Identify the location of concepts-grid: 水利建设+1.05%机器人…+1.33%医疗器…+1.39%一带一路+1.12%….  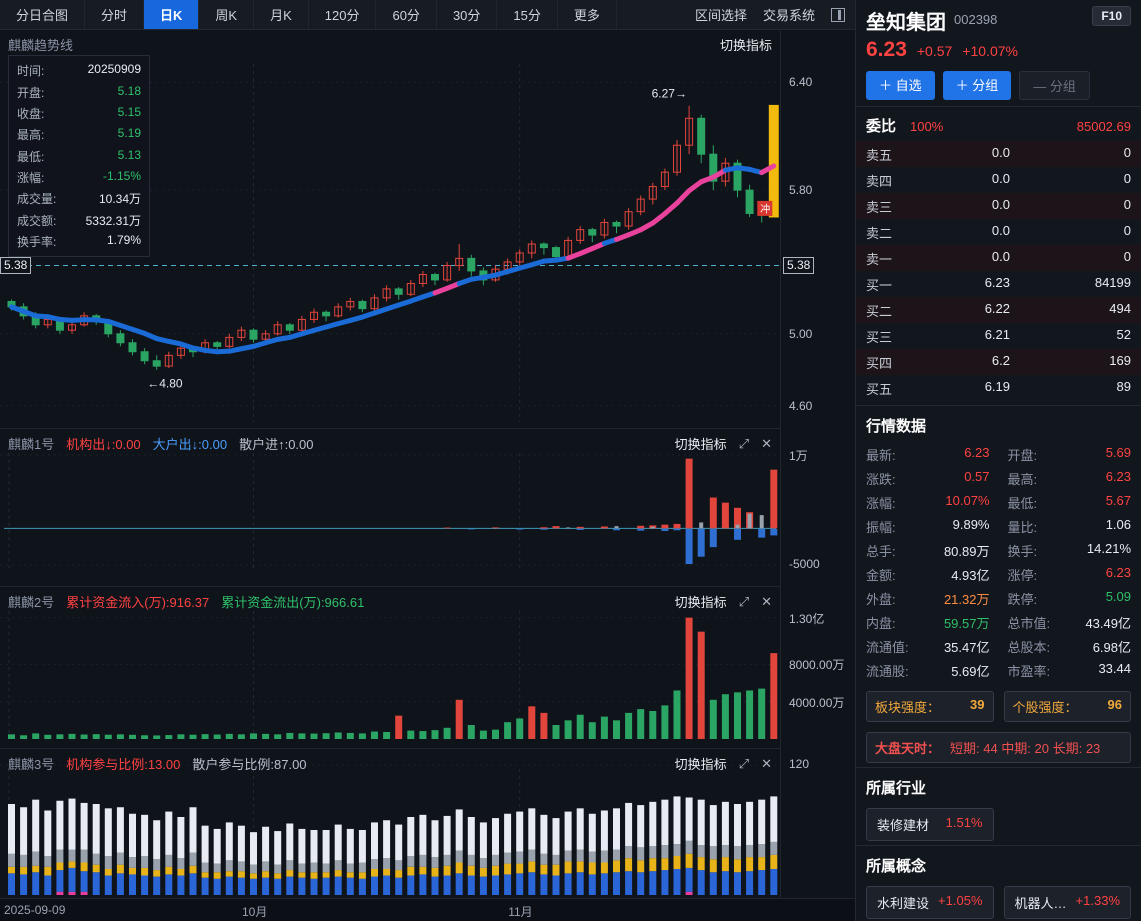
(998, 901).